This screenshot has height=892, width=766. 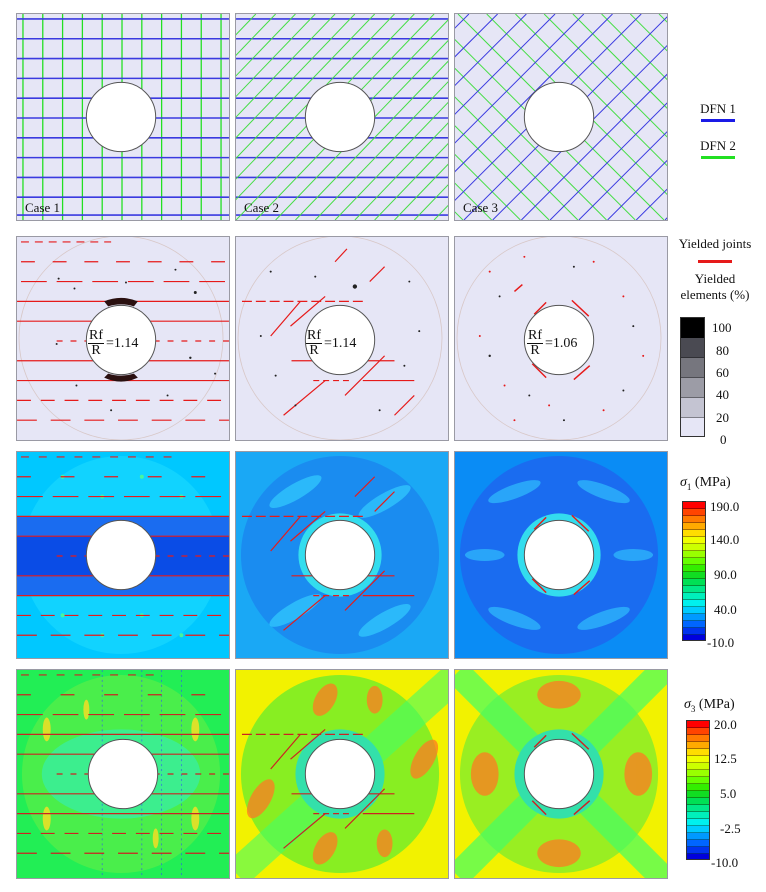 I want to click on yield-map-case2, so click(x=340, y=338).